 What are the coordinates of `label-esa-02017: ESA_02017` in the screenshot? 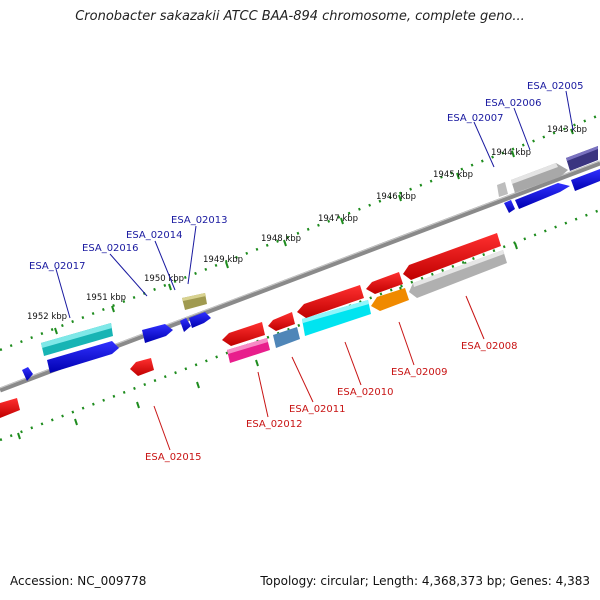 It's located at (57, 266).